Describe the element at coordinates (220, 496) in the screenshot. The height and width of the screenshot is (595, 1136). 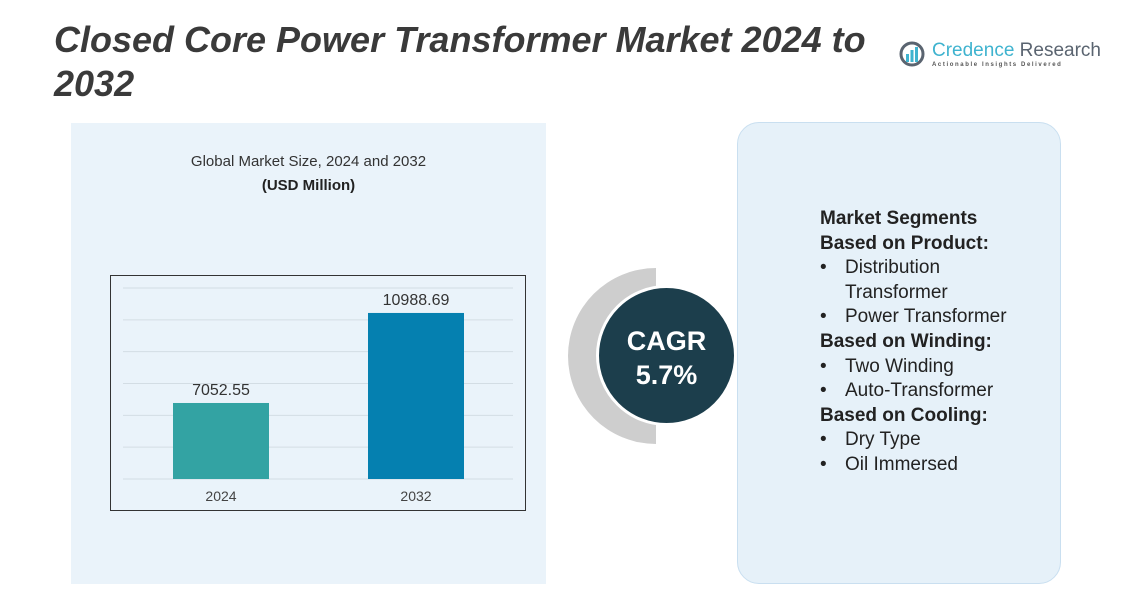
I see `x-tick-label: 2024` at that location.